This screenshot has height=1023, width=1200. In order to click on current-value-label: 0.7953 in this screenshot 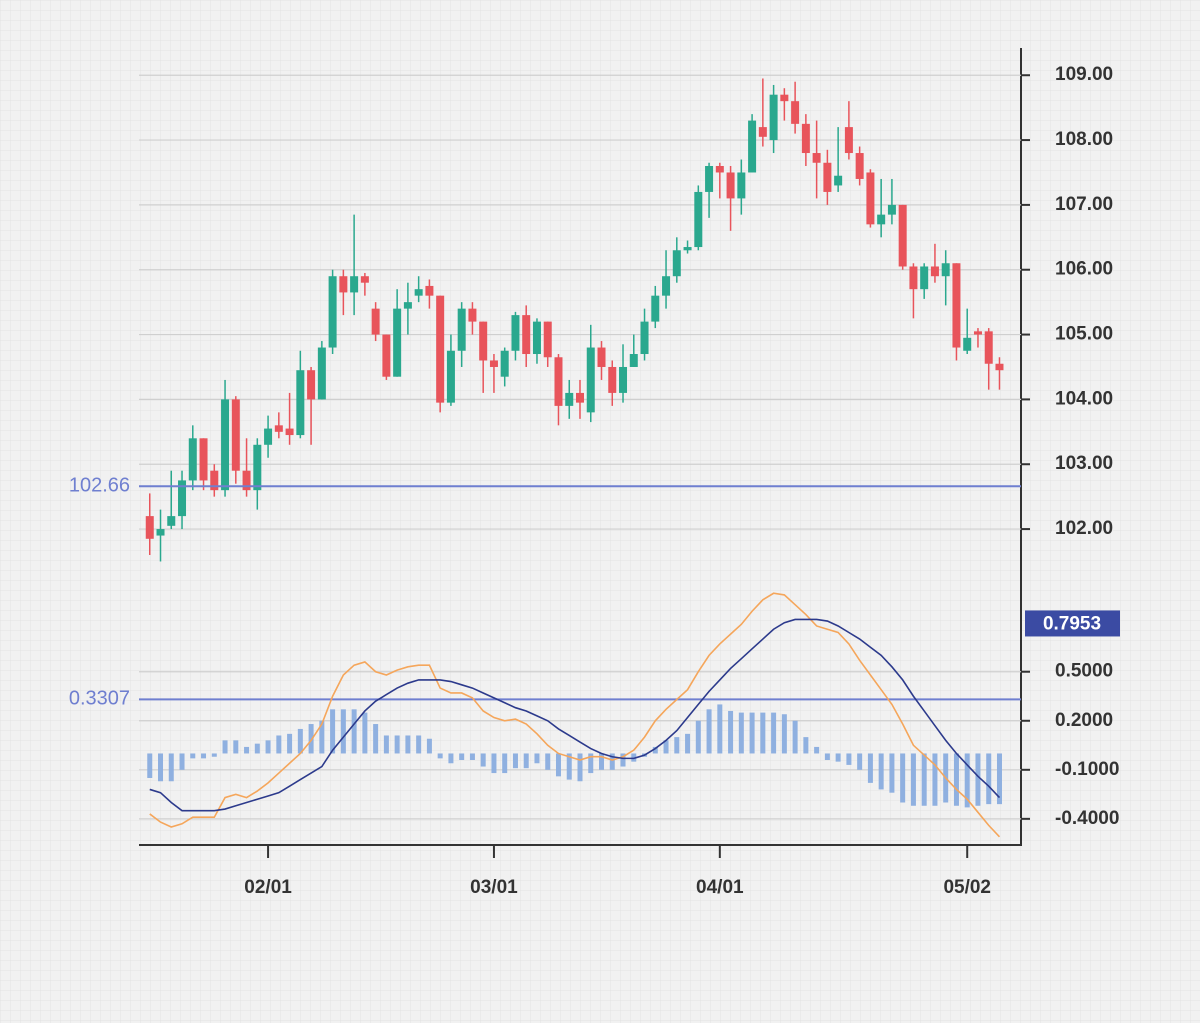, I will do `click(1072, 623)`.